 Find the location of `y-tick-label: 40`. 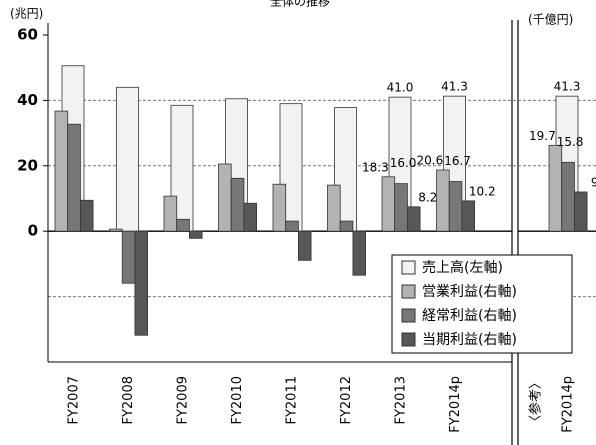

y-tick-label: 40 is located at coordinates (27, 100).